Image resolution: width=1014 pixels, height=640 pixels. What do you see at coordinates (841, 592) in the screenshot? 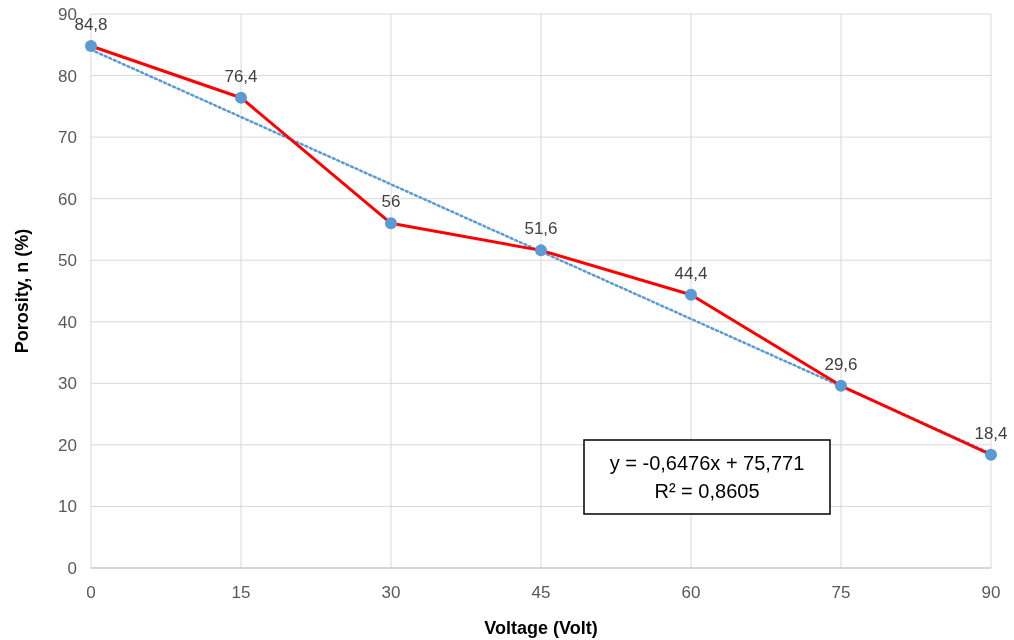
I see `x-tick-label: 75` at bounding box center [841, 592].